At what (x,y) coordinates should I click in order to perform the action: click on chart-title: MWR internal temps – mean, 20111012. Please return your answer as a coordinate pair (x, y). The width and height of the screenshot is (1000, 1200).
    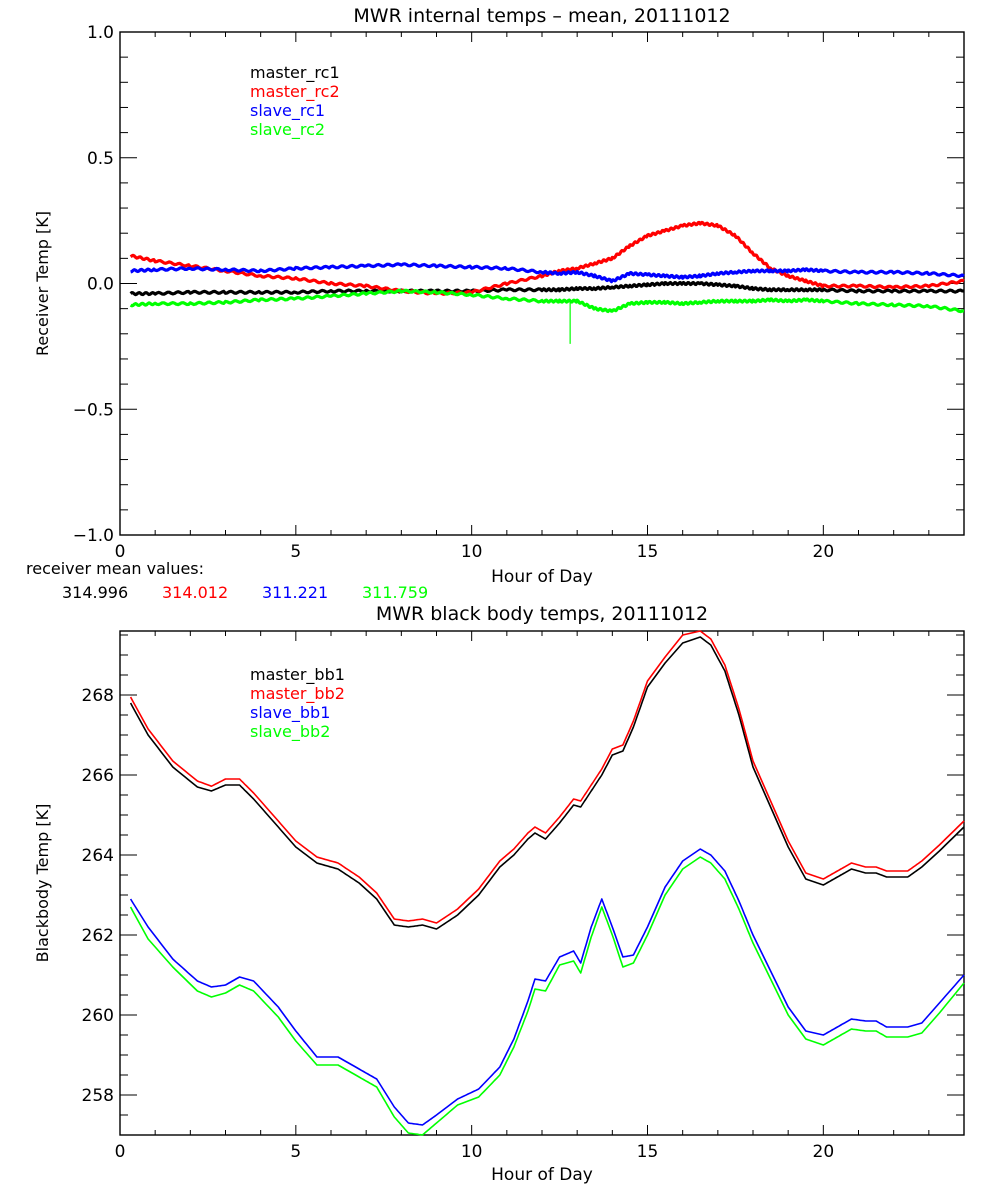
    Looking at the image, I should click on (541, 16).